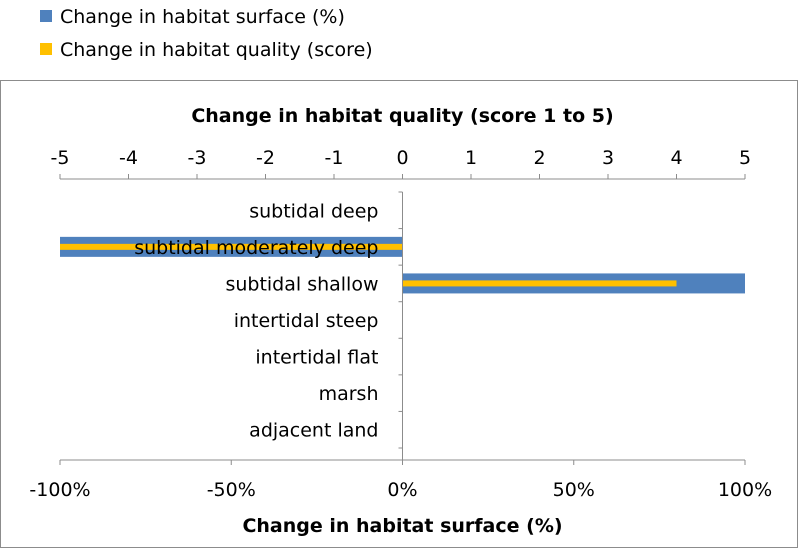 The image size is (800, 552). Describe the element at coordinates (231, 490) in the screenshot. I see `bottom-axis-tick-label: -50%` at that location.